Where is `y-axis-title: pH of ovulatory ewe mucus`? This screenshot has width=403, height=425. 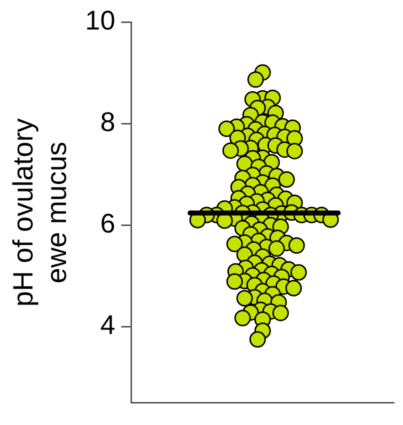
y-axis-title: pH of ovulatory ewe mucus is located at coordinates (40, 212).